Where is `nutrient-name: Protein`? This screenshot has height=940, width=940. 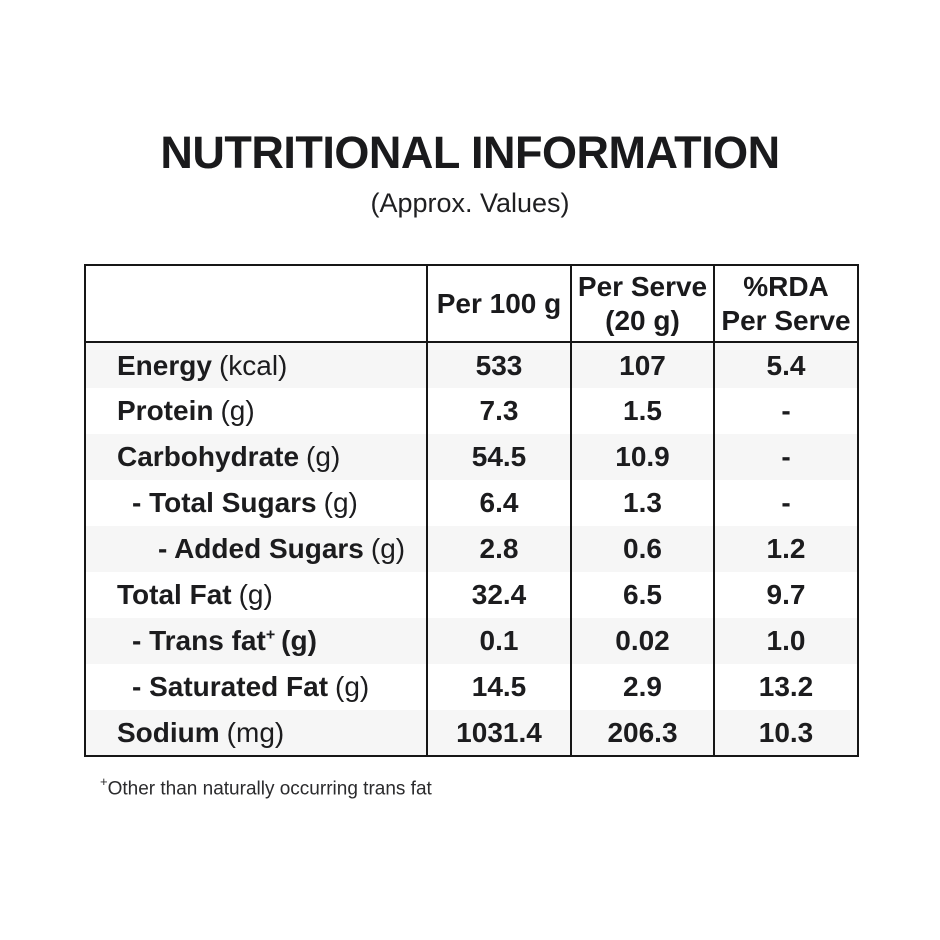 nutrient-name: Protein is located at coordinates (165, 411).